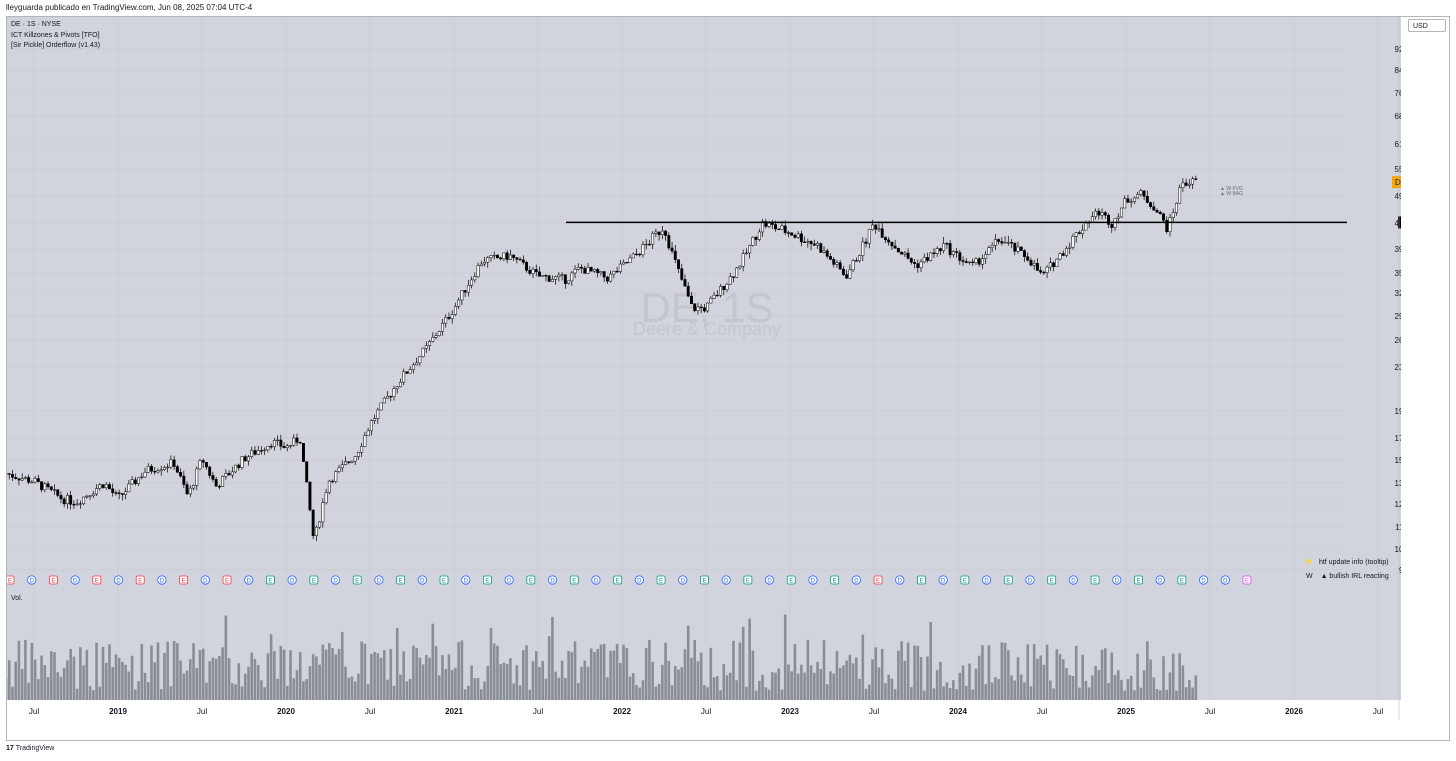 The height and width of the screenshot is (761, 1456). I want to click on volume-label: Vol., so click(17, 598).